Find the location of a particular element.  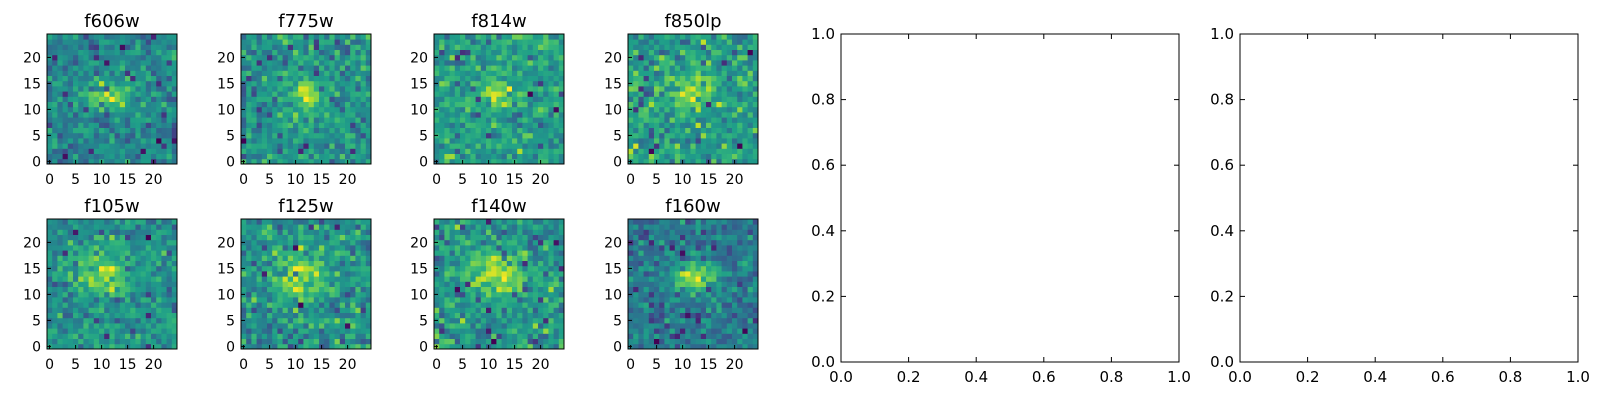

axes-frame is located at coordinates (693, 99).